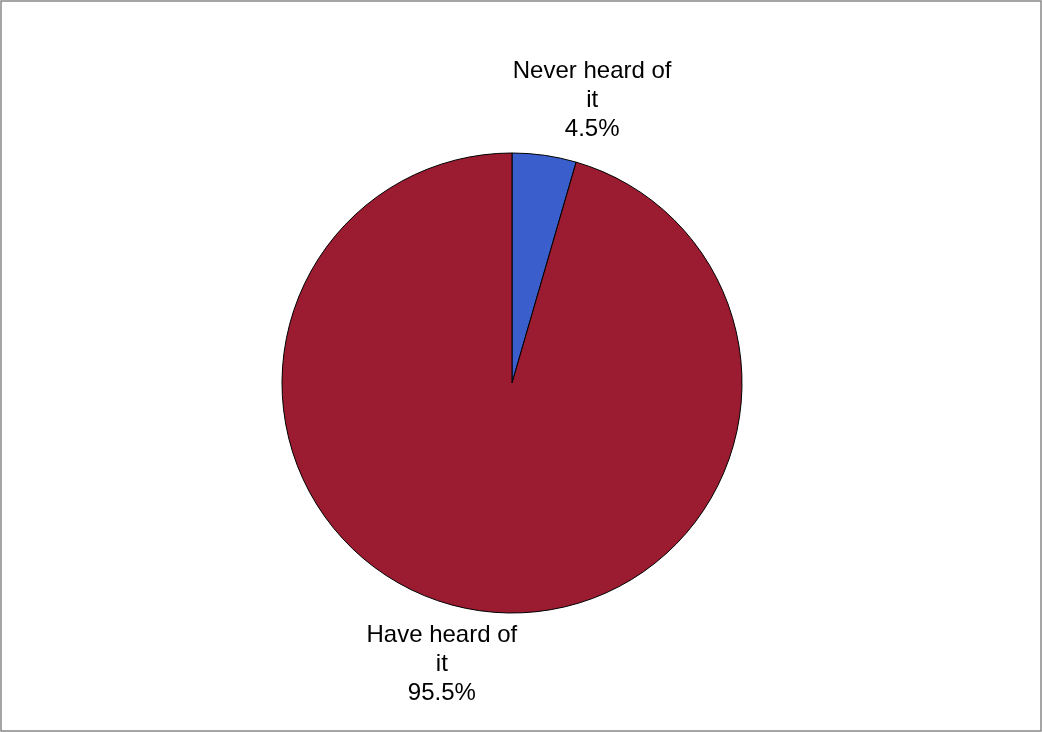 The width and height of the screenshot is (1042, 732). I want to click on slice-label: Have heard of it, so click(442, 648).